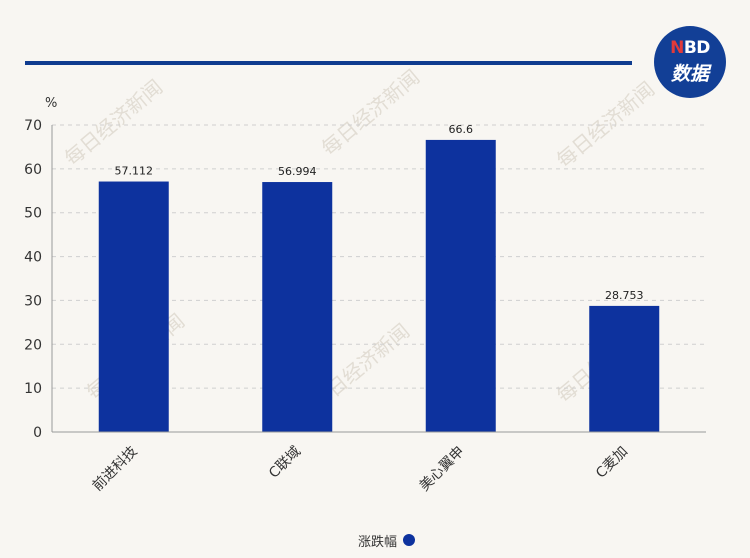 The height and width of the screenshot is (558, 750). Describe the element at coordinates (33, 214) in the screenshot. I see `y-tick-label: 50` at that location.